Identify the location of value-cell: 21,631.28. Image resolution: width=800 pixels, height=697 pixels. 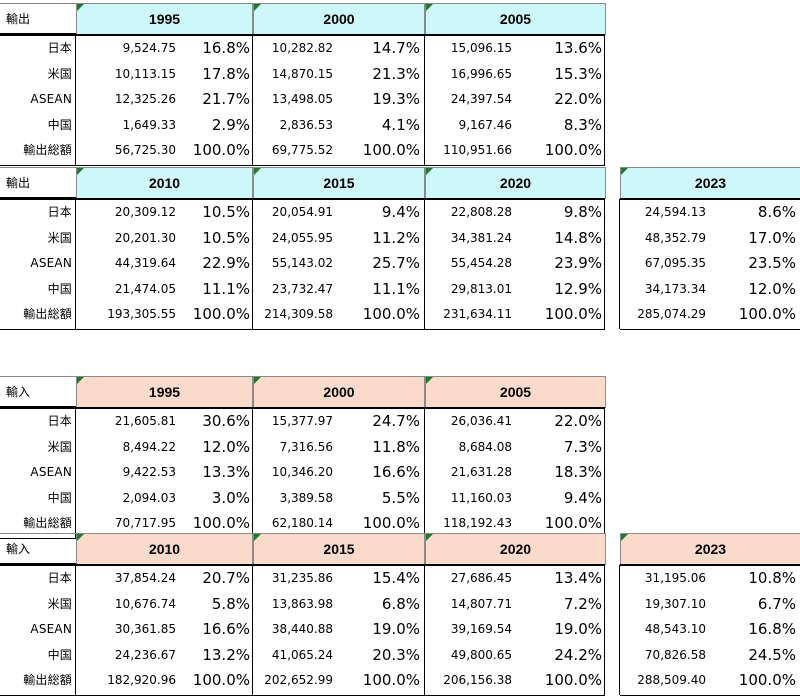
(481, 472).